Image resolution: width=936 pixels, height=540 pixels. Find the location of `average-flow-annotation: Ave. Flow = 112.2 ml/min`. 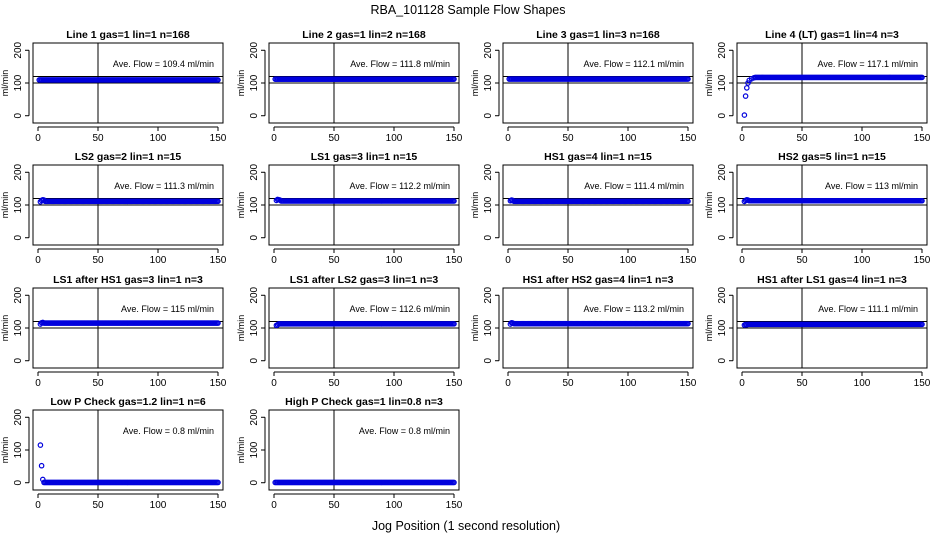

average-flow-annotation: Ave. Flow = 112.2 ml/min is located at coordinates (400, 186).